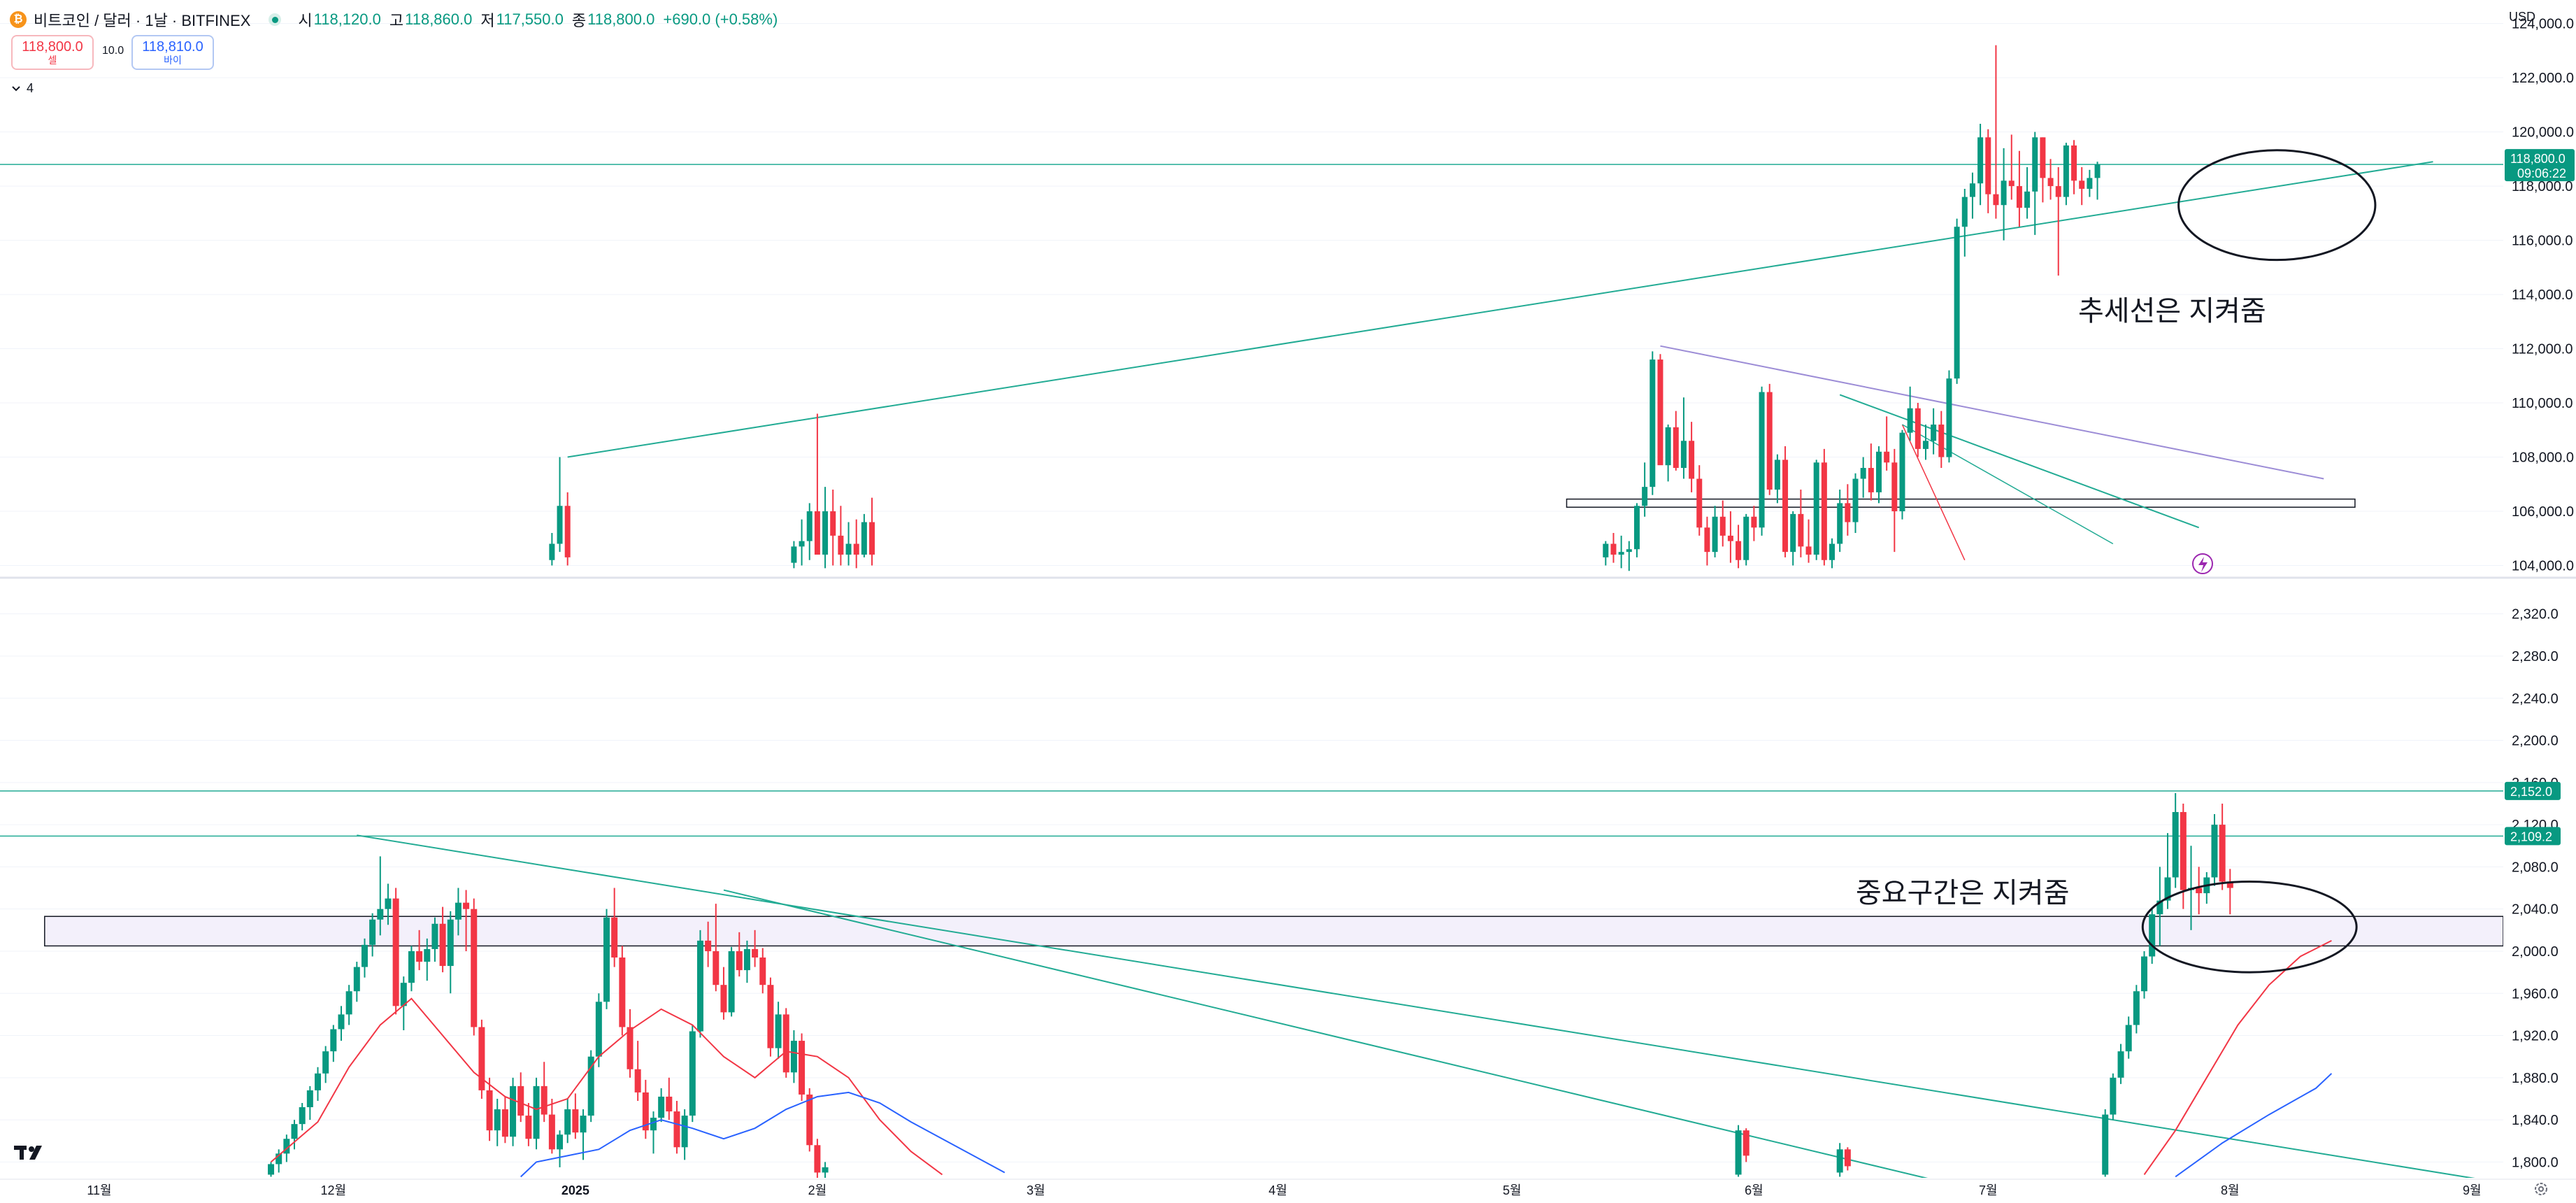 The width and height of the screenshot is (2576, 1203). I want to click on buy-button: 118,810.0 바이, so click(172, 52).